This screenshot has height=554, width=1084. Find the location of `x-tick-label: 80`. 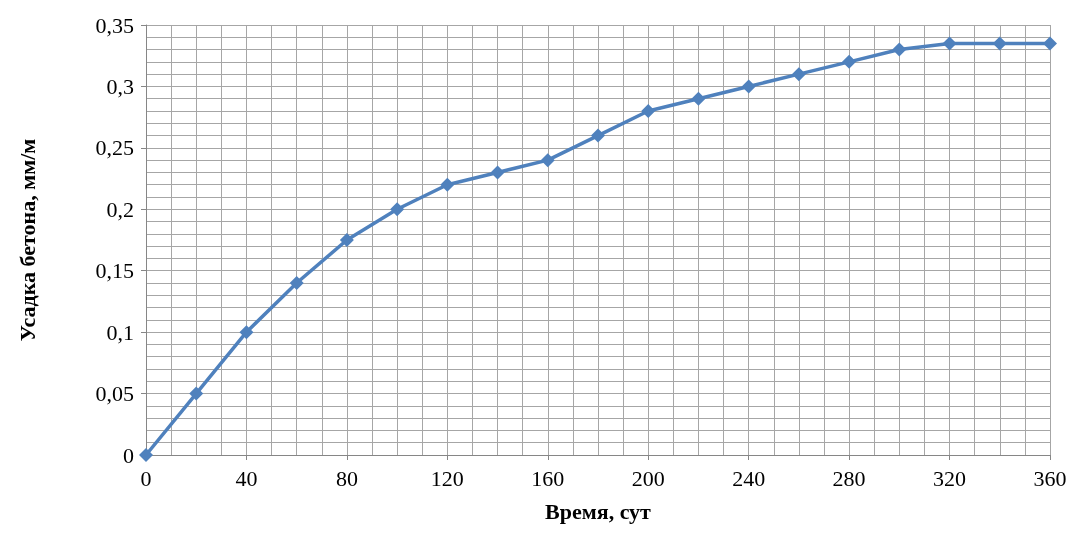

x-tick-label: 80 is located at coordinates (346, 478).